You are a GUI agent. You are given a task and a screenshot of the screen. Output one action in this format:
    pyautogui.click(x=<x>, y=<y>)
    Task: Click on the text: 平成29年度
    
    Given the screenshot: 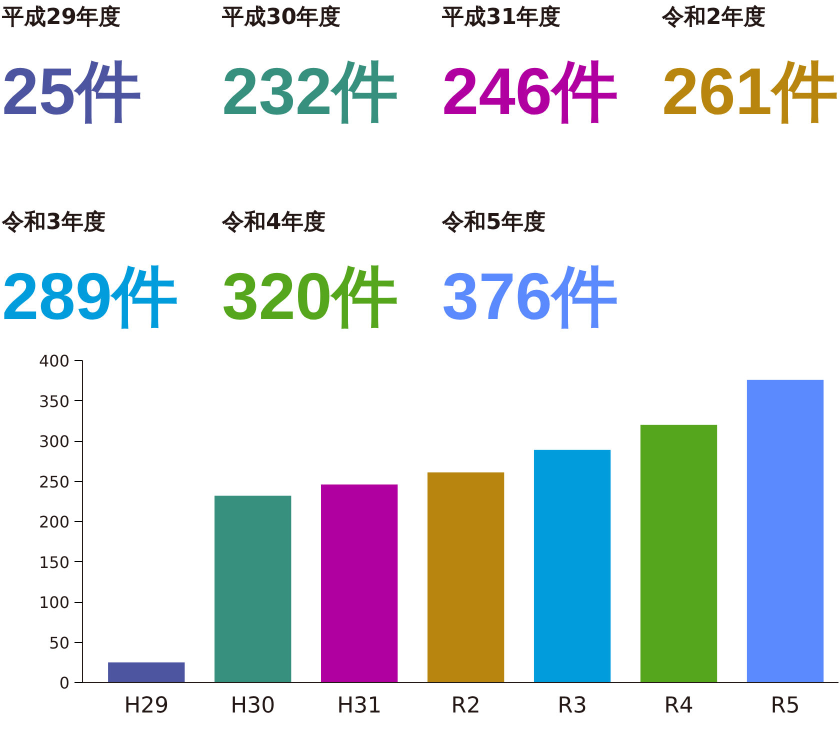 What is the action you would take?
    pyautogui.click(x=61, y=18)
    